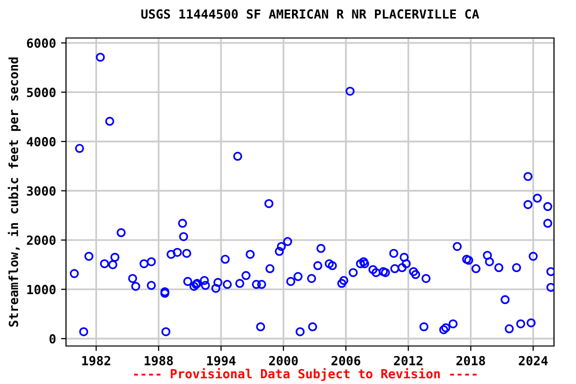  What do you see at coordinates (283, 361) in the screenshot?
I see `x-tick-label: 2000` at bounding box center [283, 361].